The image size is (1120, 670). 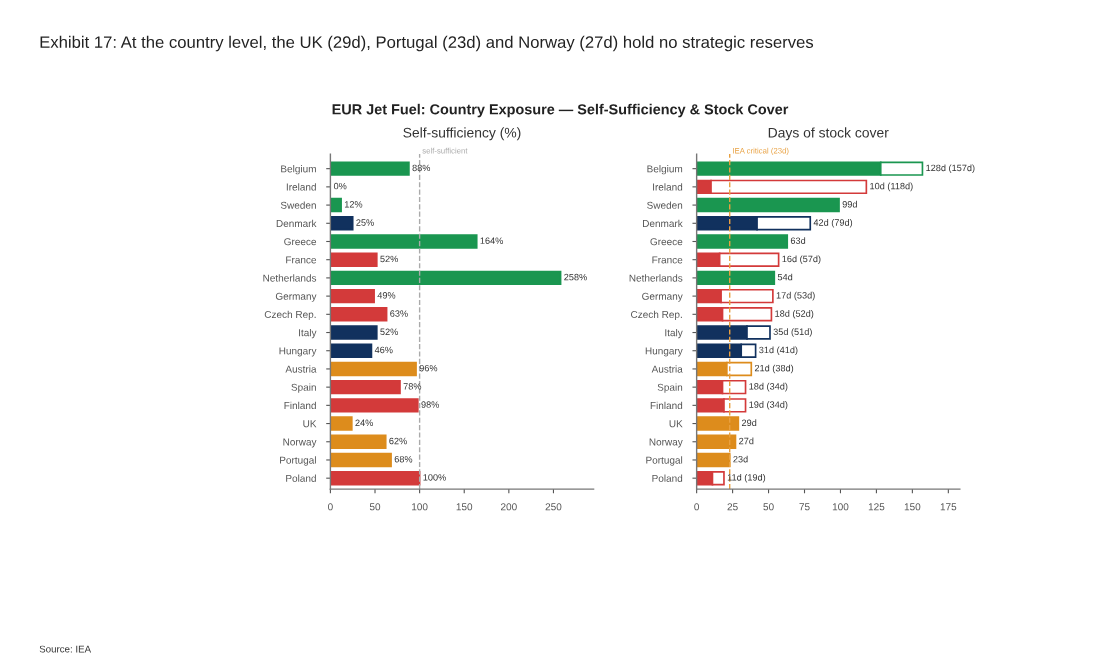 What do you see at coordinates (427, 43) in the screenshot?
I see `text: Exhibit 17: At the country level, the UK (29d), Portugal (23d) and Norway (27d) hold no strategic reserves` at bounding box center [427, 43].